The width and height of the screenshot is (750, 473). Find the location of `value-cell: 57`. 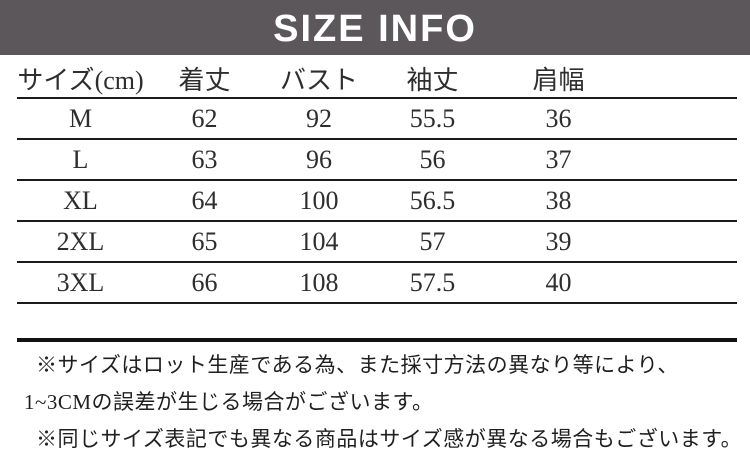

value-cell: 57 is located at coordinates (432, 242).